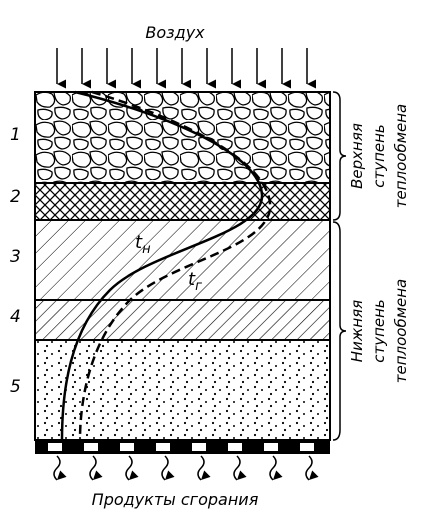 This screenshot has height=524, width=427. What do you see at coordinates (357, 156) in the screenshot?
I see `zone-label: Верхняя` at bounding box center [357, 156].